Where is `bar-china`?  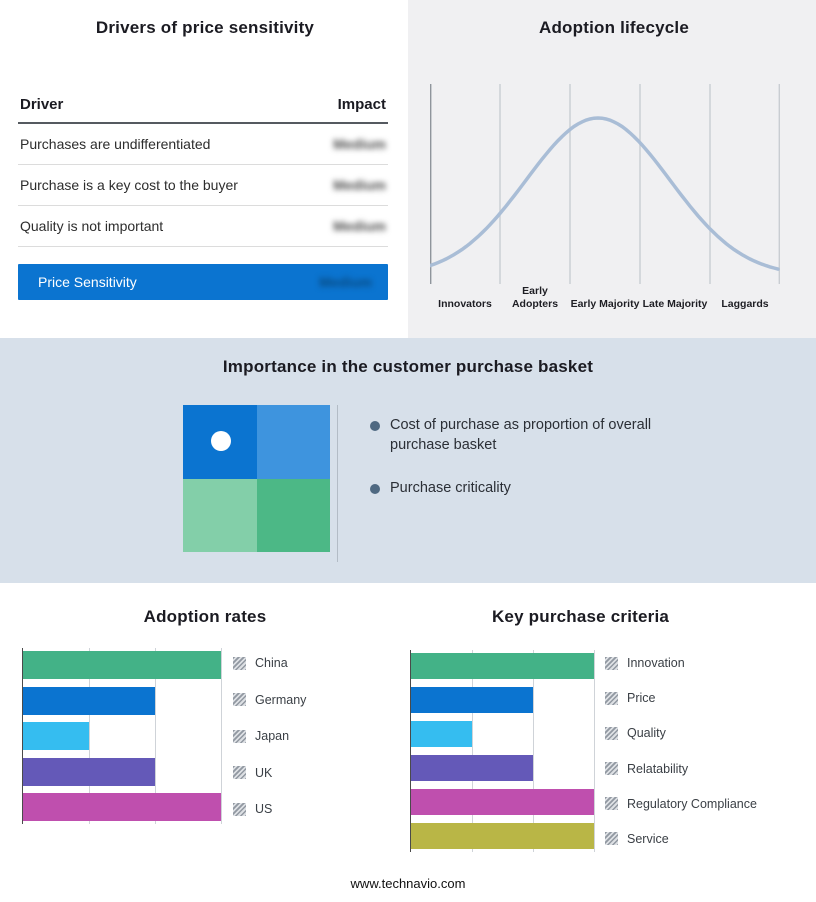 bar-china is located at coordinates (122, 665).